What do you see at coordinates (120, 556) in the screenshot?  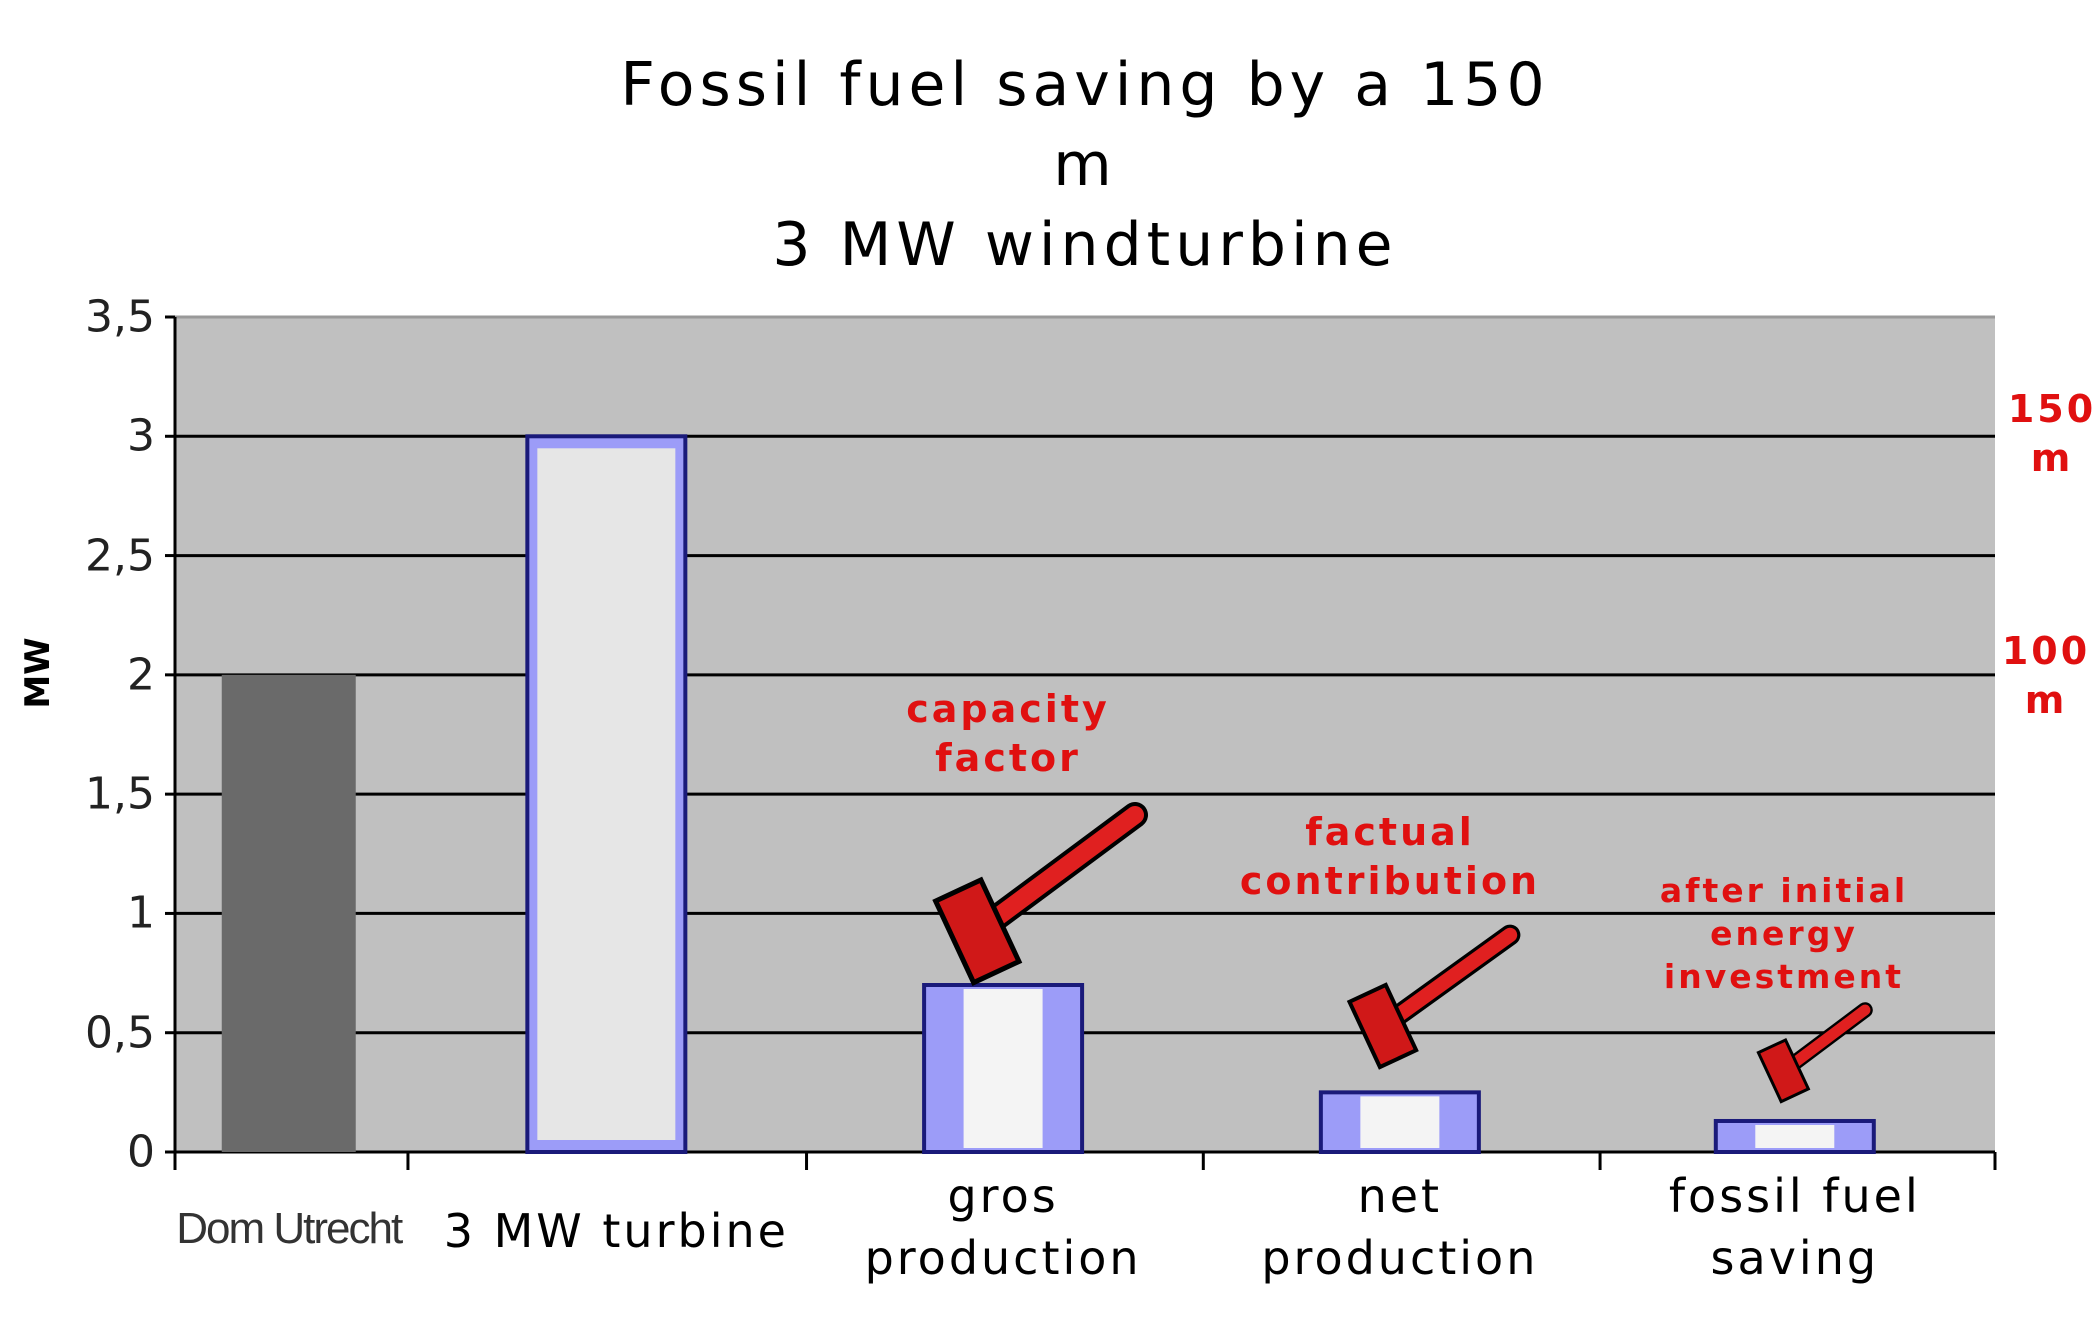 I see `y-tick-label: 2,5` at bounding box center [120, 556].